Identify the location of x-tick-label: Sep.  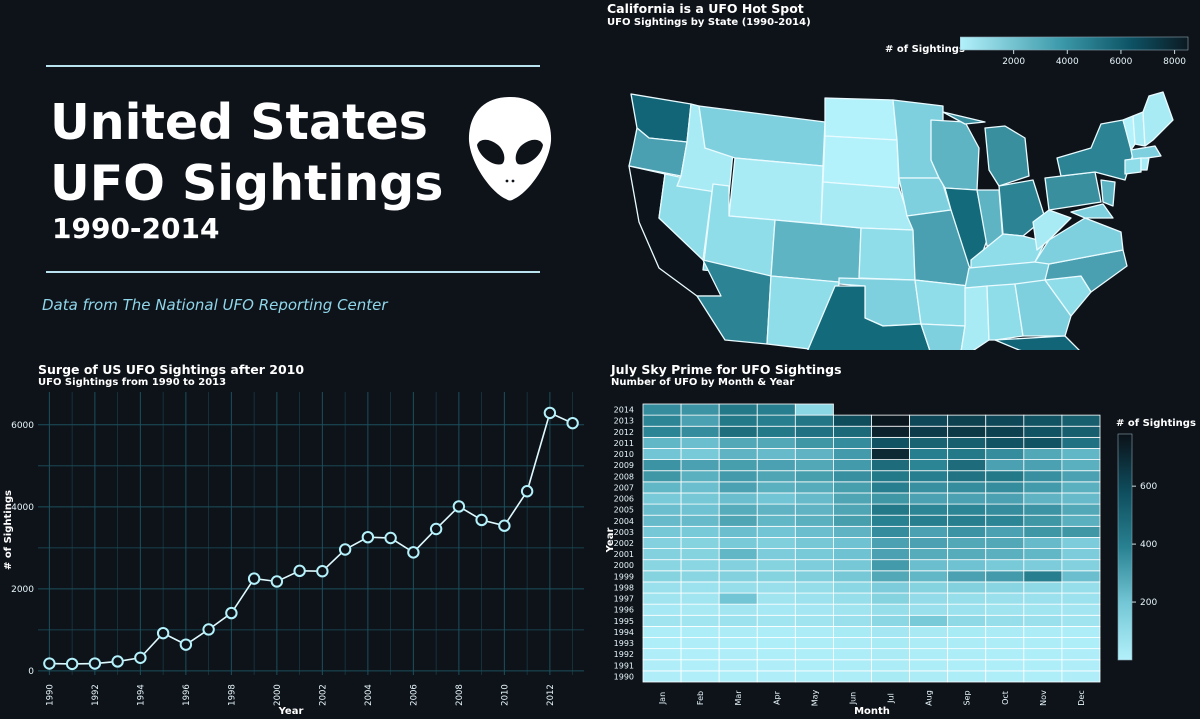
(967, 697).